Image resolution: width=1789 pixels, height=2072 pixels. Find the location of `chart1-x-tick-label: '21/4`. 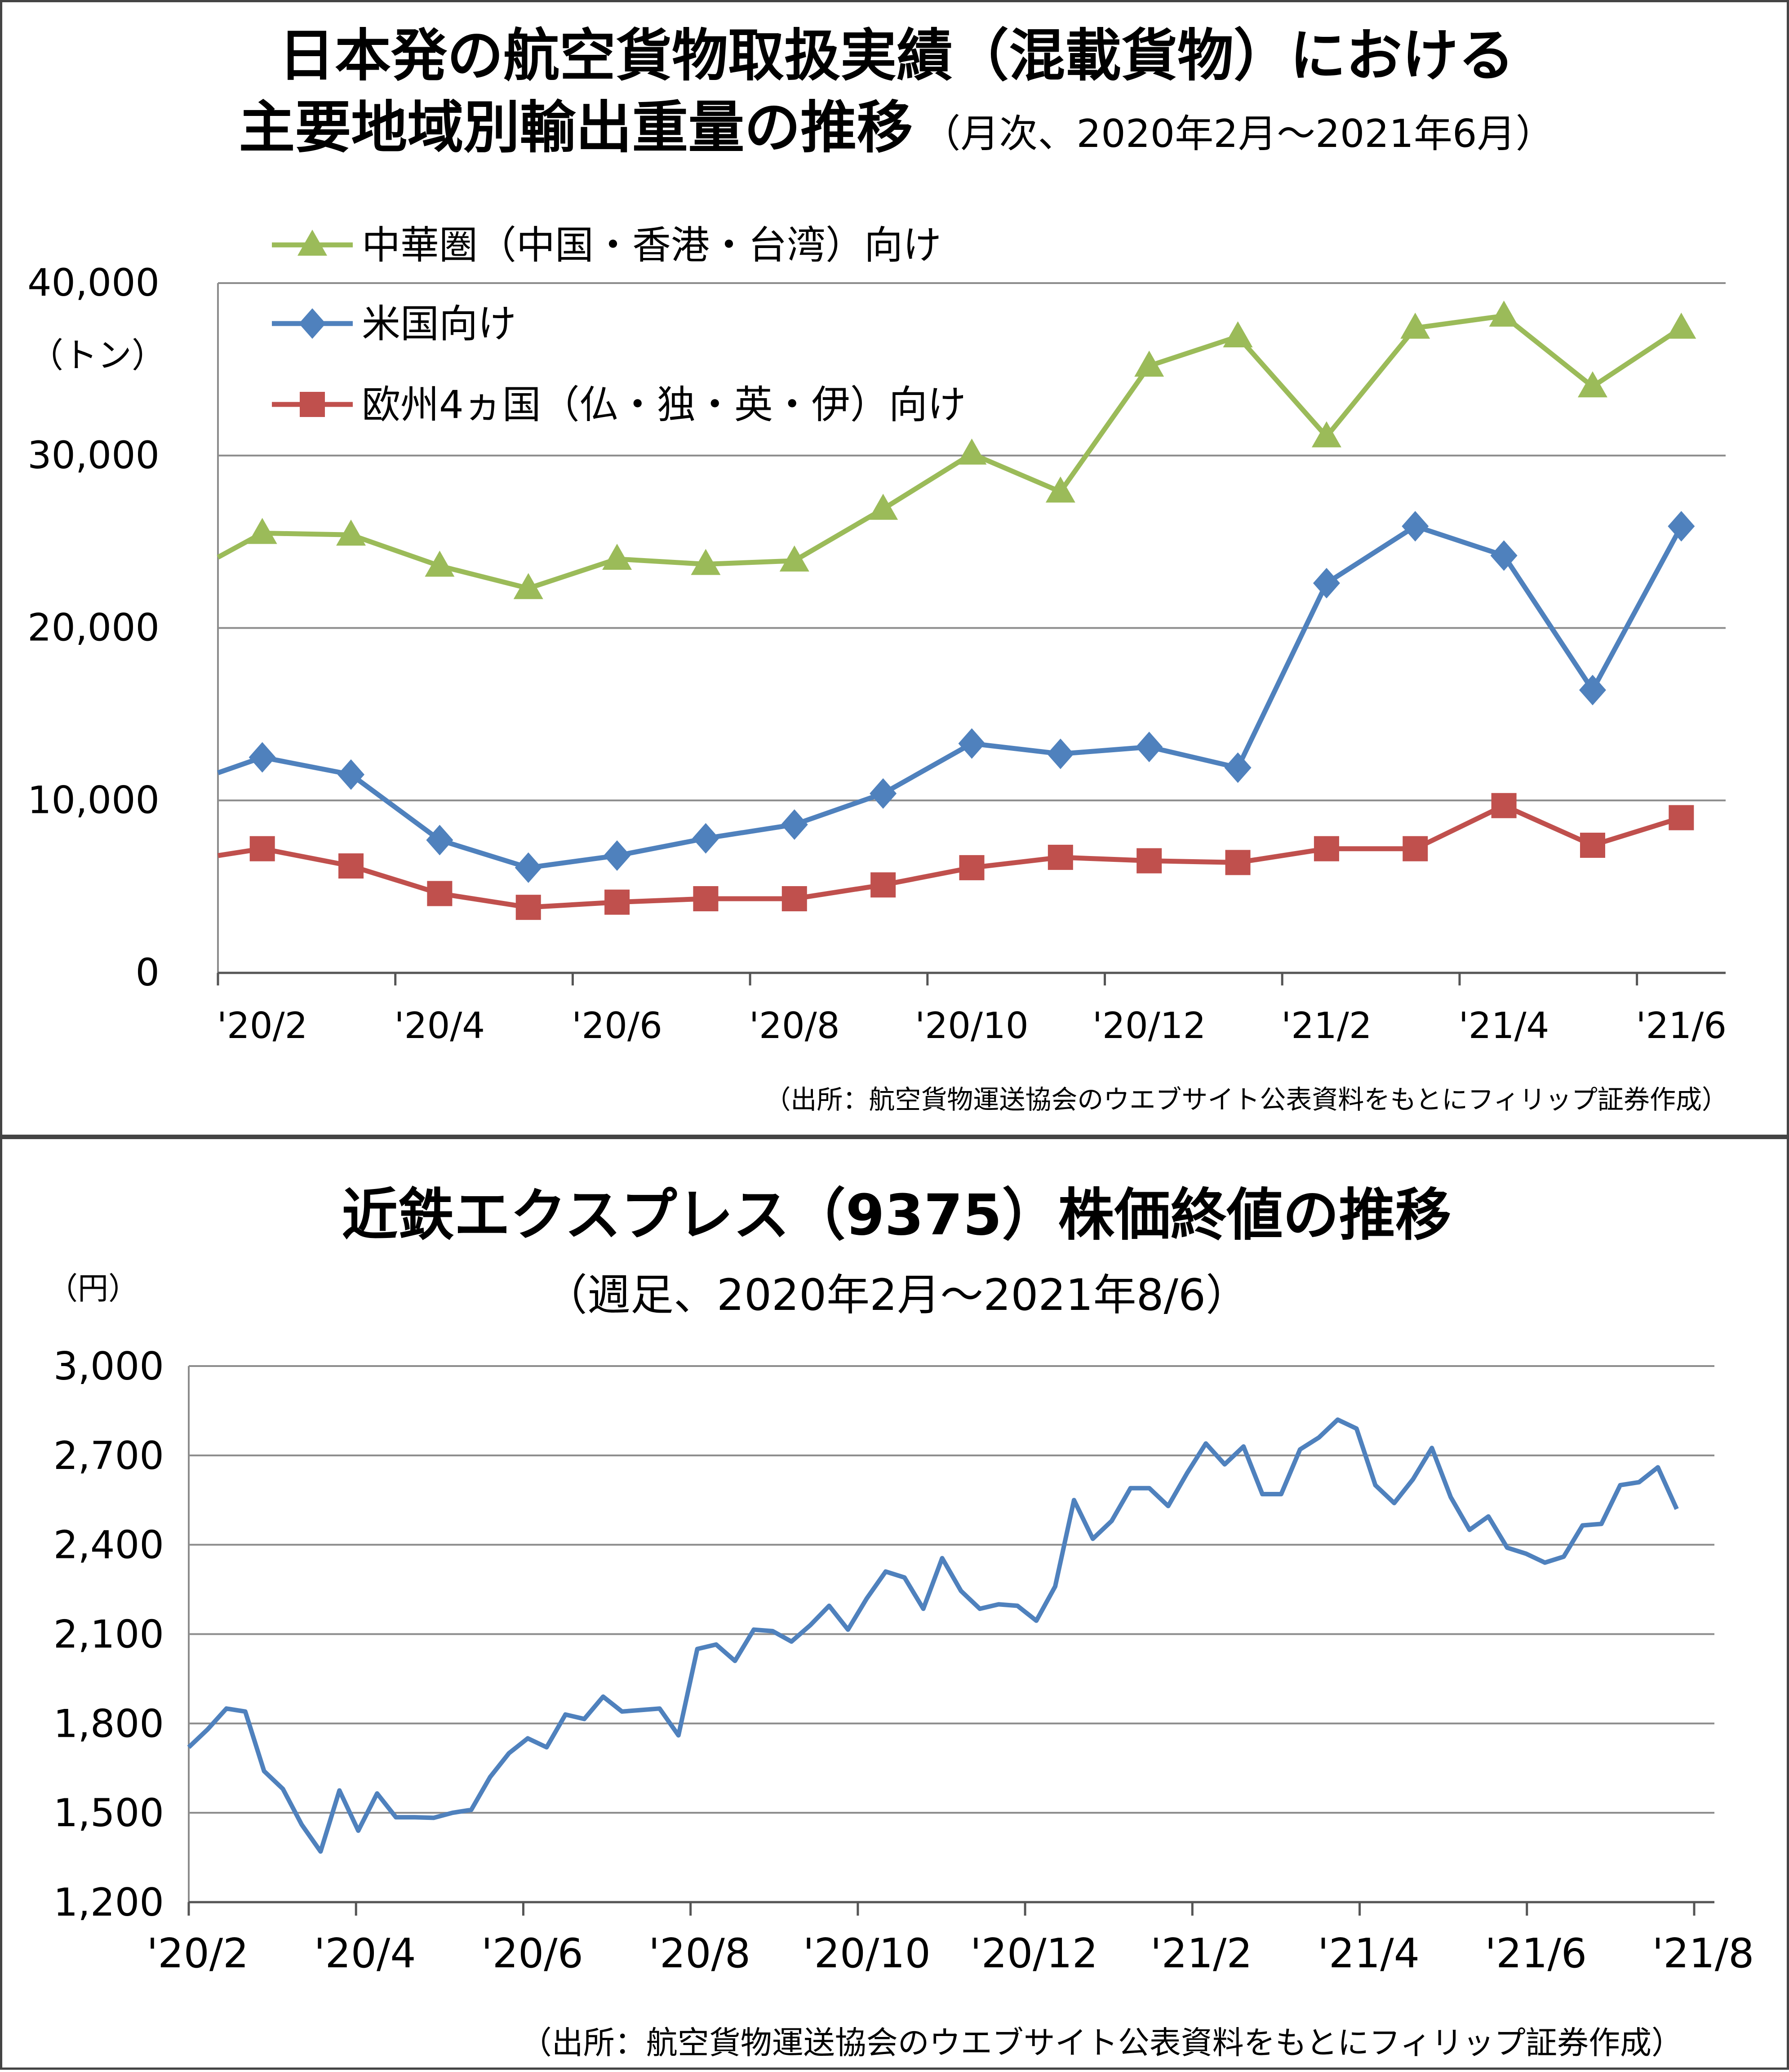

chart1-x-tick-label: '21/4 is located at coordinates (1504, 1026).